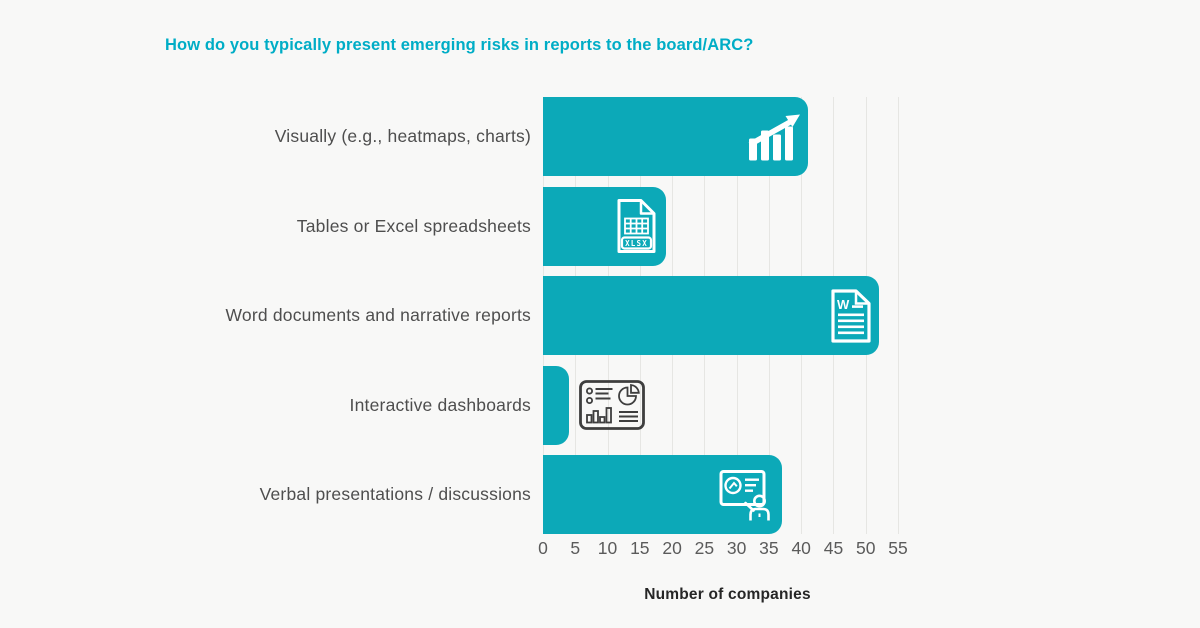  I want to click on x-tick-label: 50, so click(865, 548).